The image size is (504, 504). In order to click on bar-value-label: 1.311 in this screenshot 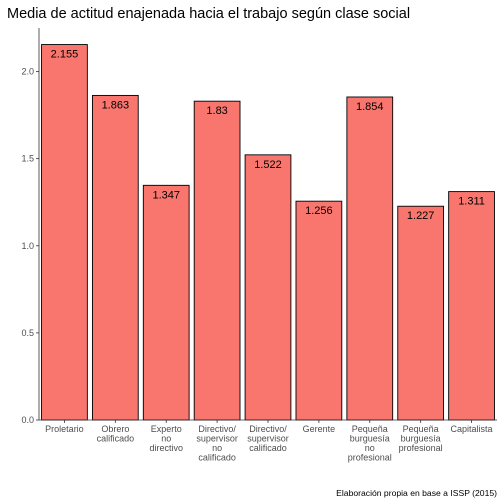, I will do `click(471, 202)`.